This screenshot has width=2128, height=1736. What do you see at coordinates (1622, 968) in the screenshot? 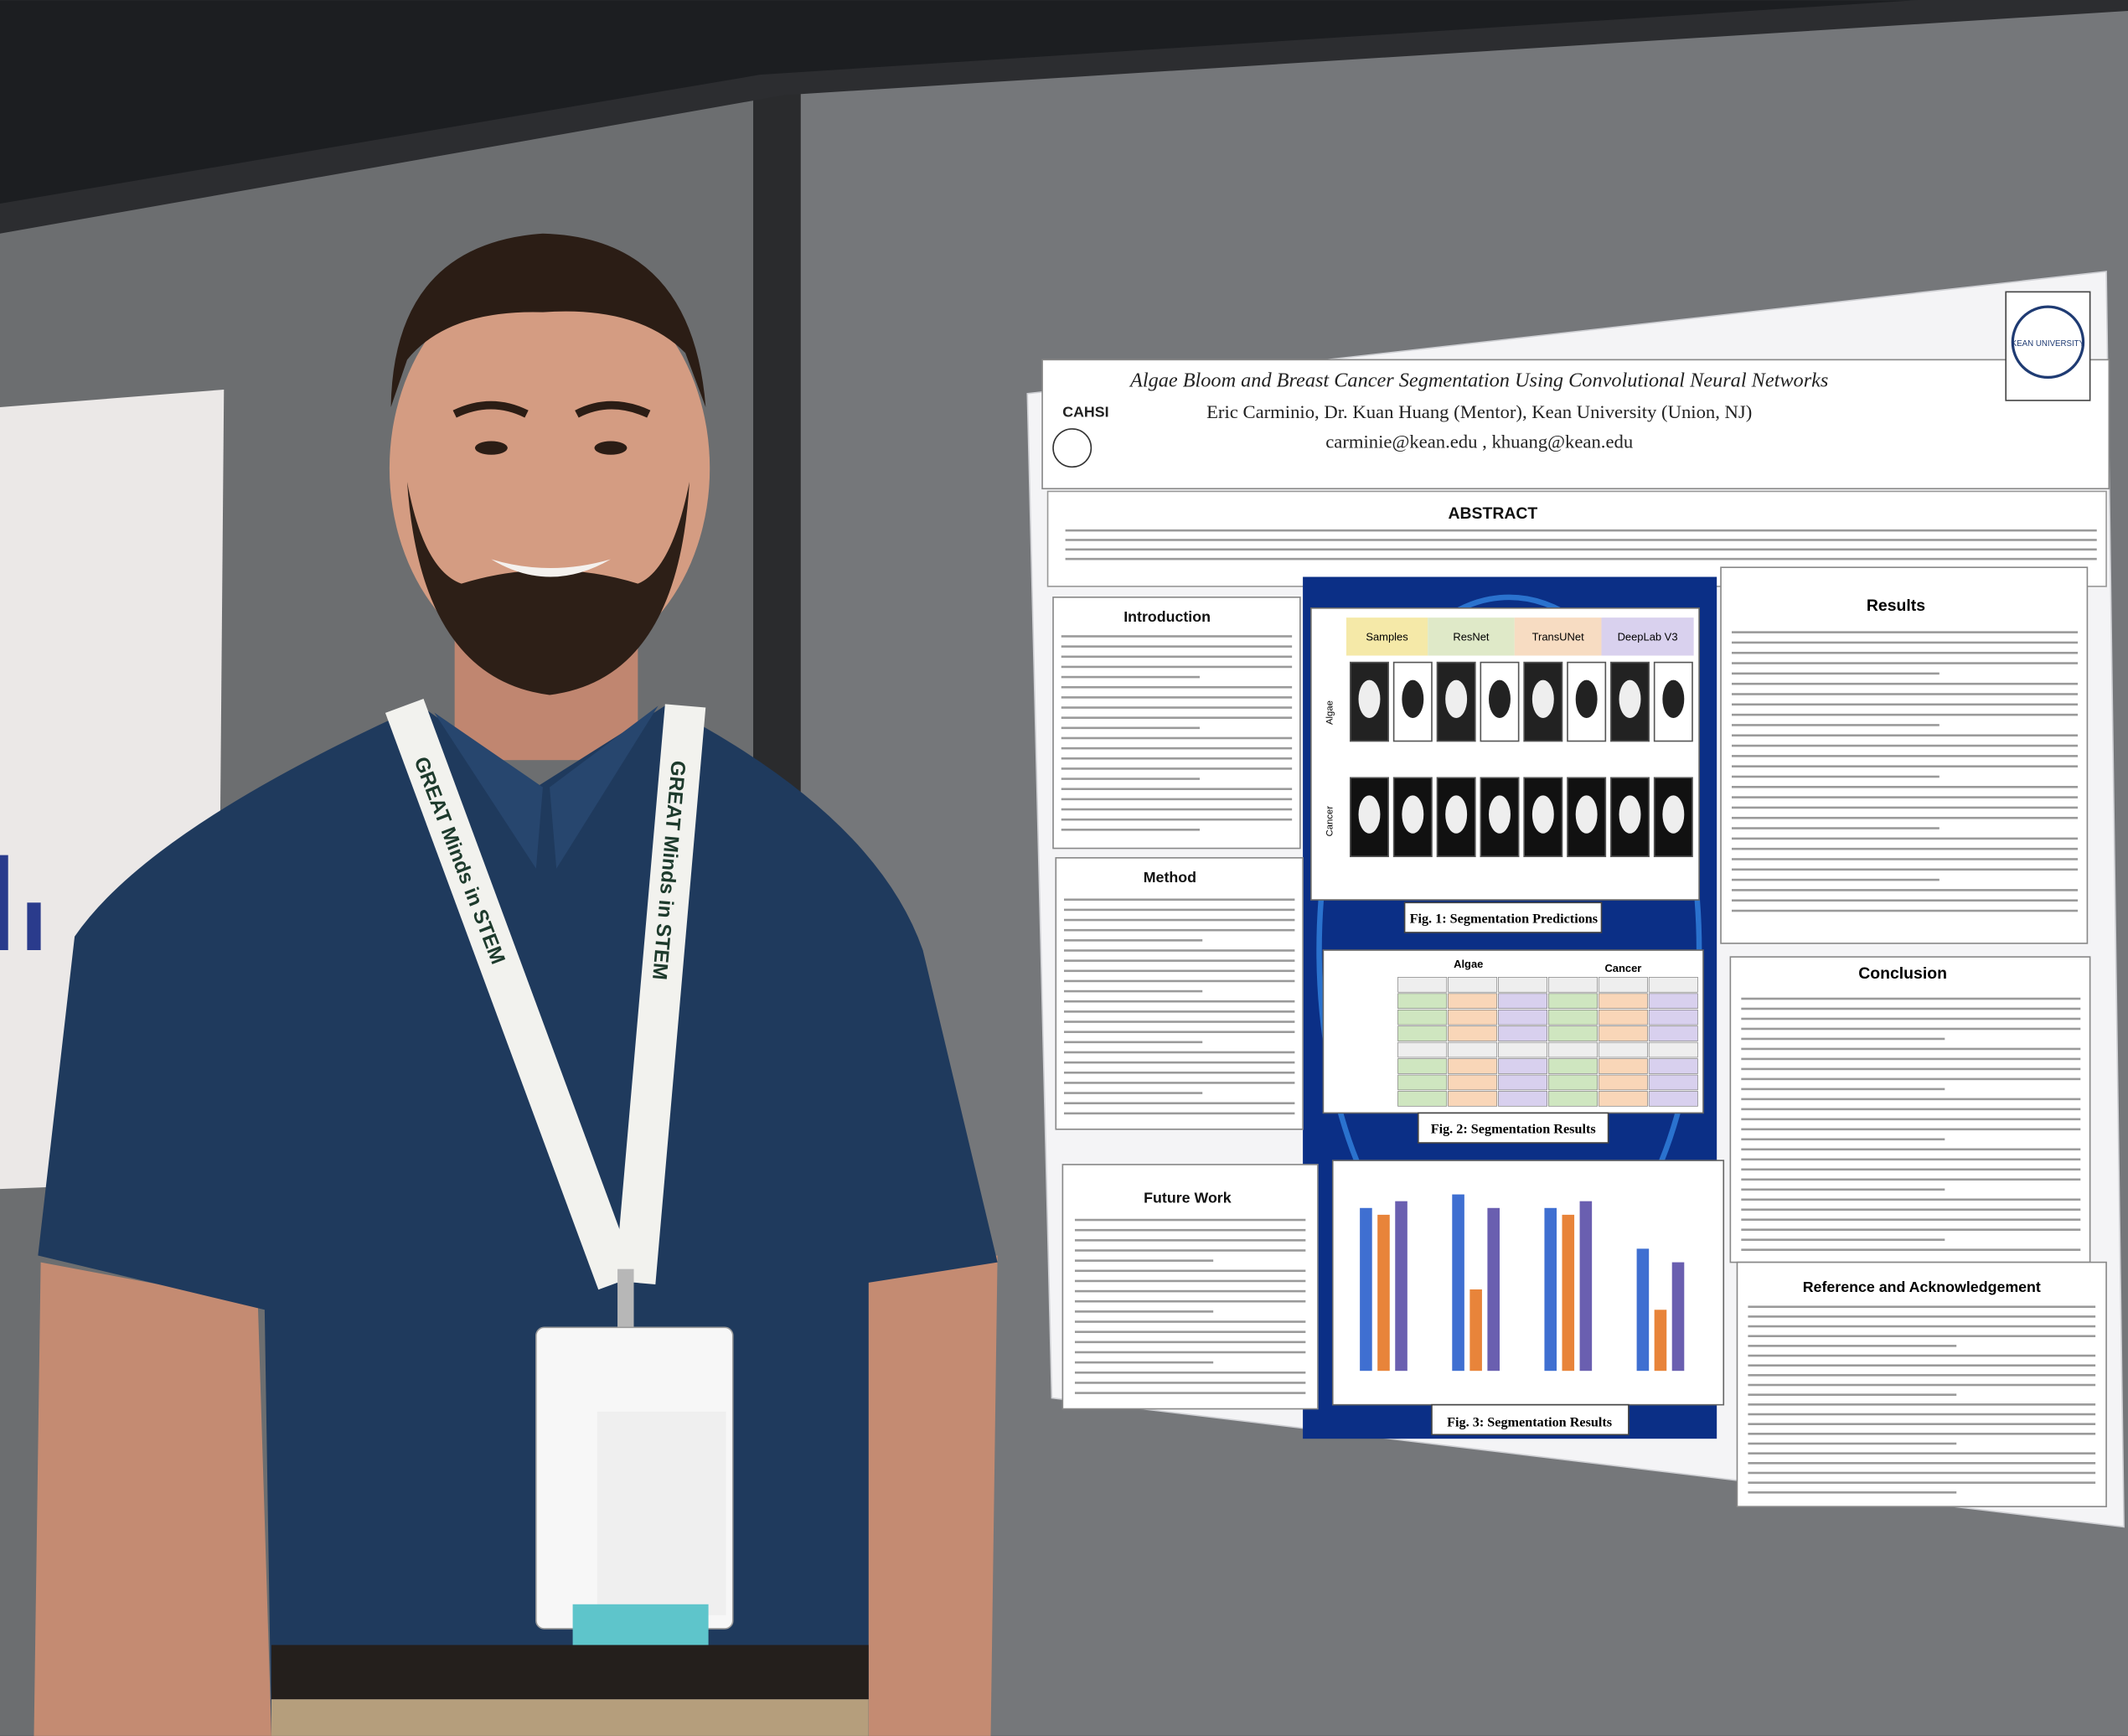
I see `fig2-group: Cancer` at bounding box center [1622, 968].